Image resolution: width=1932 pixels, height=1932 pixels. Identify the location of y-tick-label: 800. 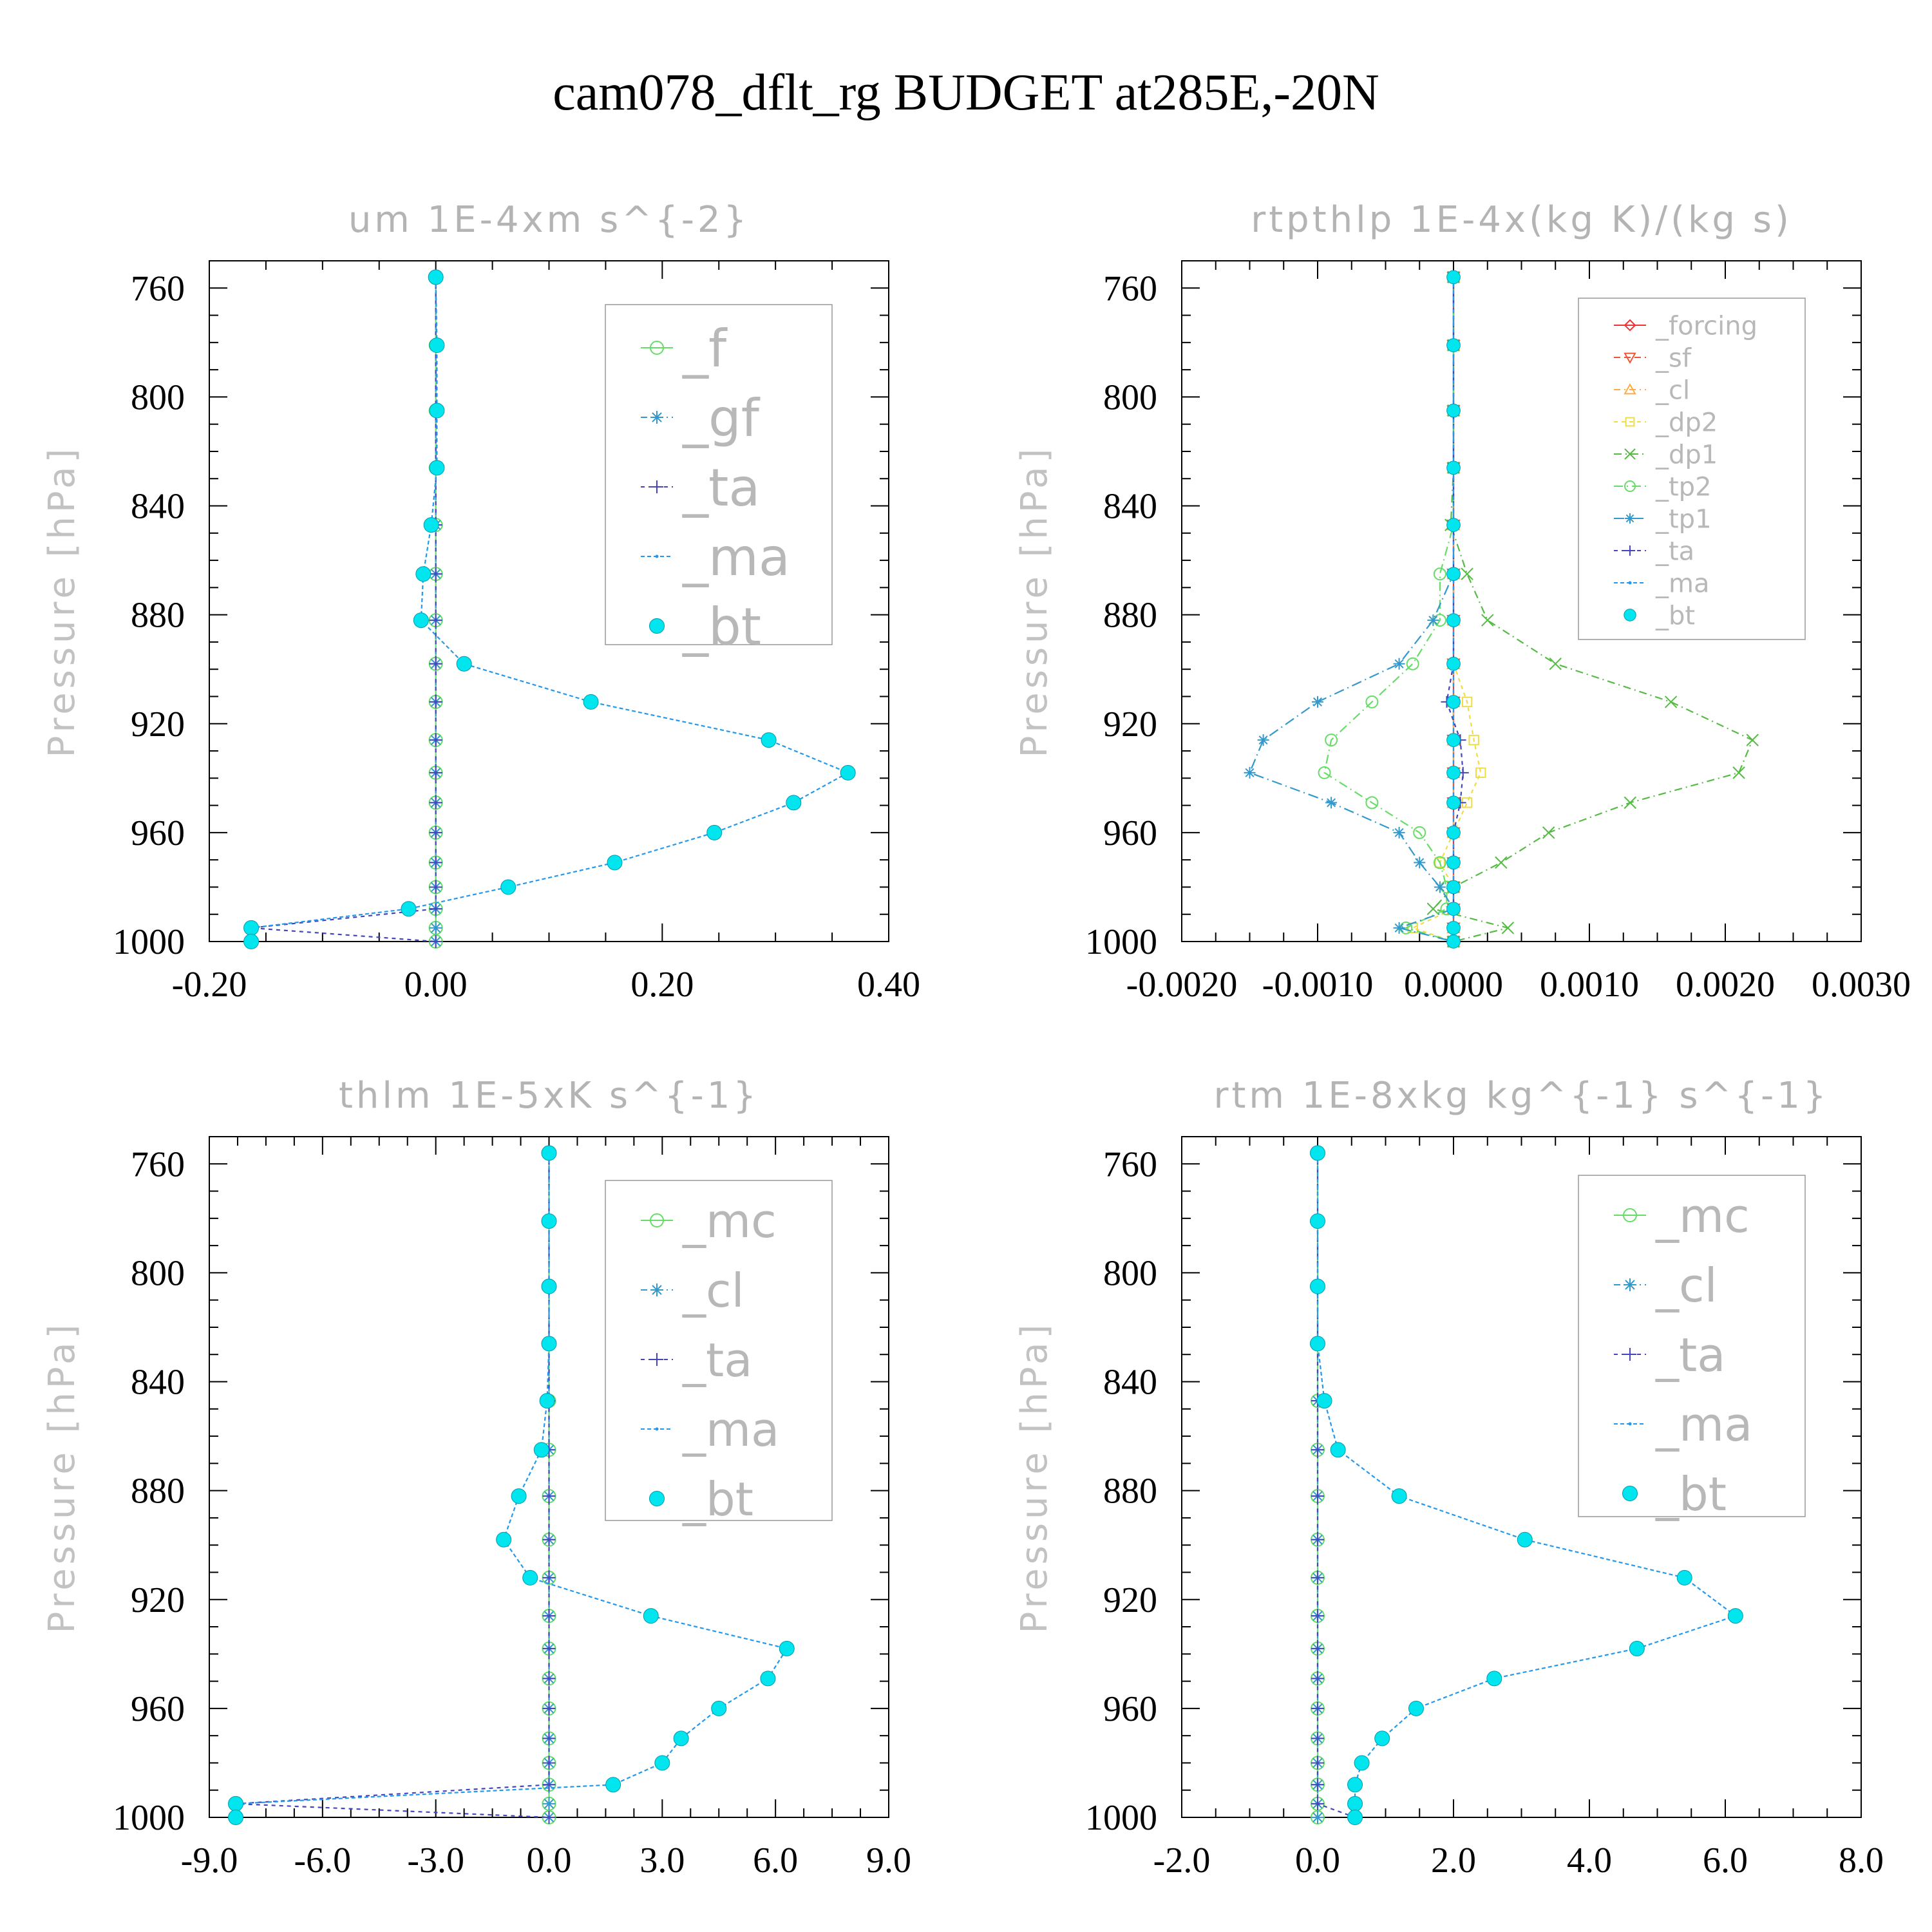
(158, 1273).